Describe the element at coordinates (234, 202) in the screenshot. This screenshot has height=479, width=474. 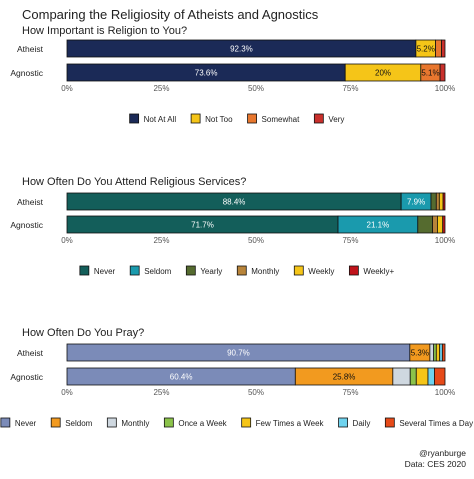
I see `data-label: 88.4%` at that location.